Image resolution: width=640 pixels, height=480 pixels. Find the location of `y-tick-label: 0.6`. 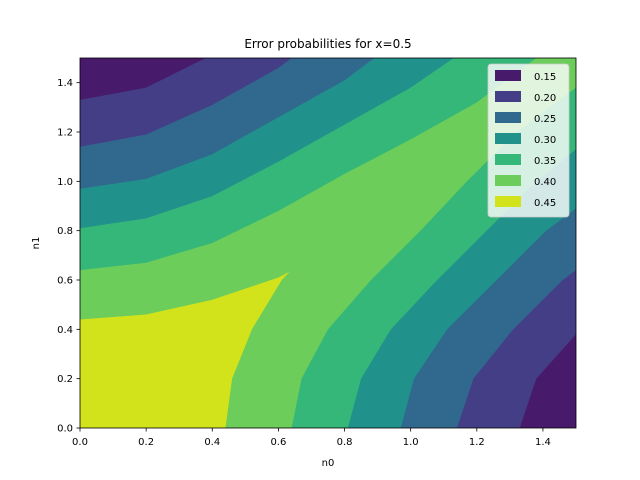

y-tick-label: 0.6 is located at coordinates (65, 281).